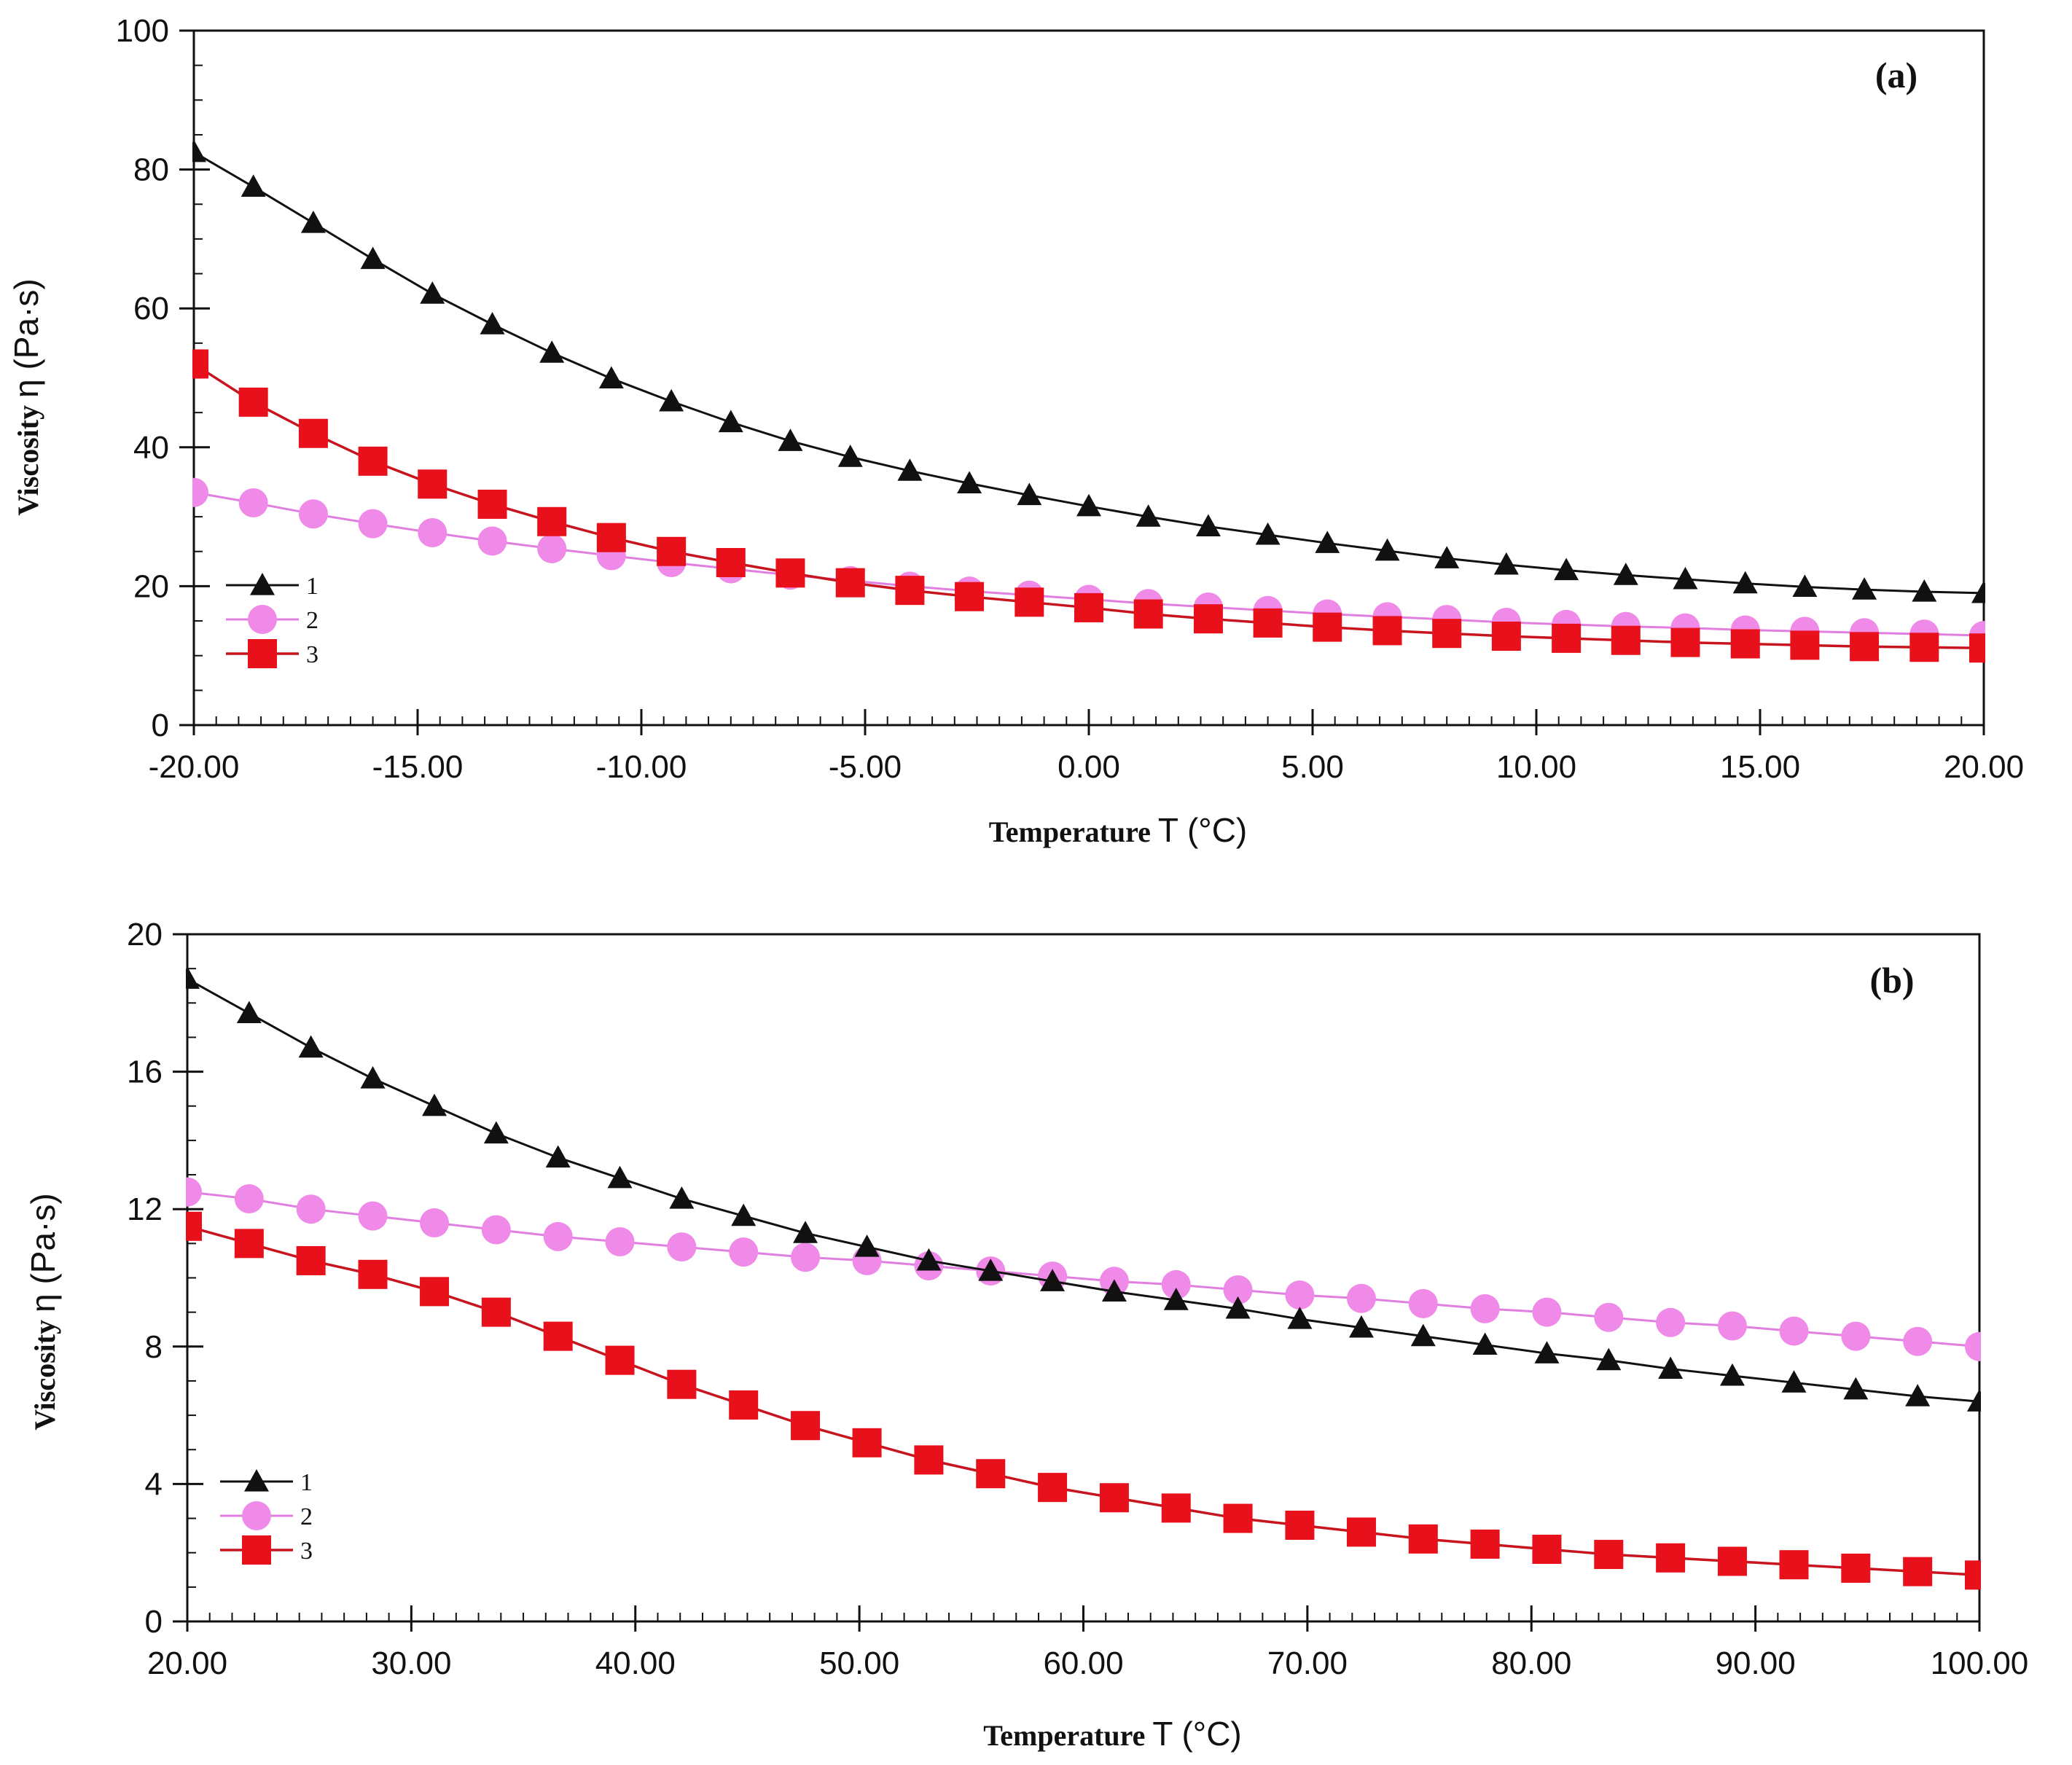  I want to click on legend-label-1: 1, so click(306, 1482).